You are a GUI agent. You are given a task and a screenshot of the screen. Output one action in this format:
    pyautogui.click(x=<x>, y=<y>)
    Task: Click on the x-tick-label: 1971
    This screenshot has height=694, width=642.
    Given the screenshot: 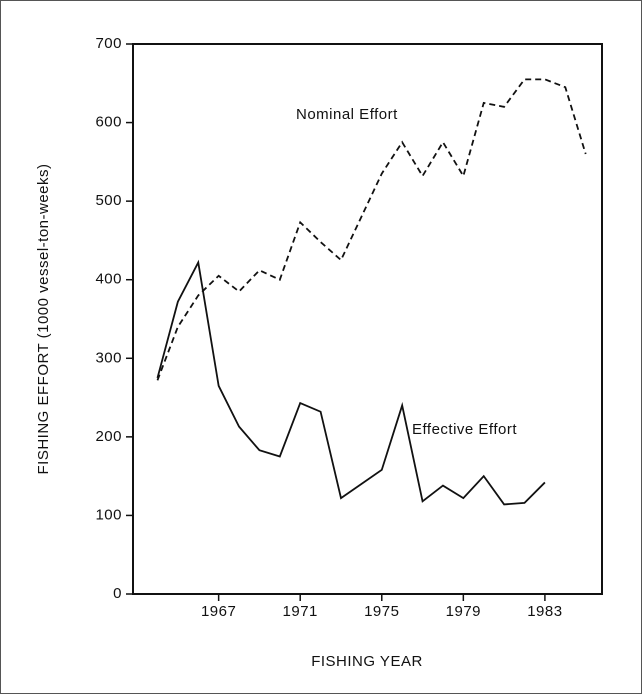 What is the action you would take?
    pyautogui.click(x=300, y=611)
    